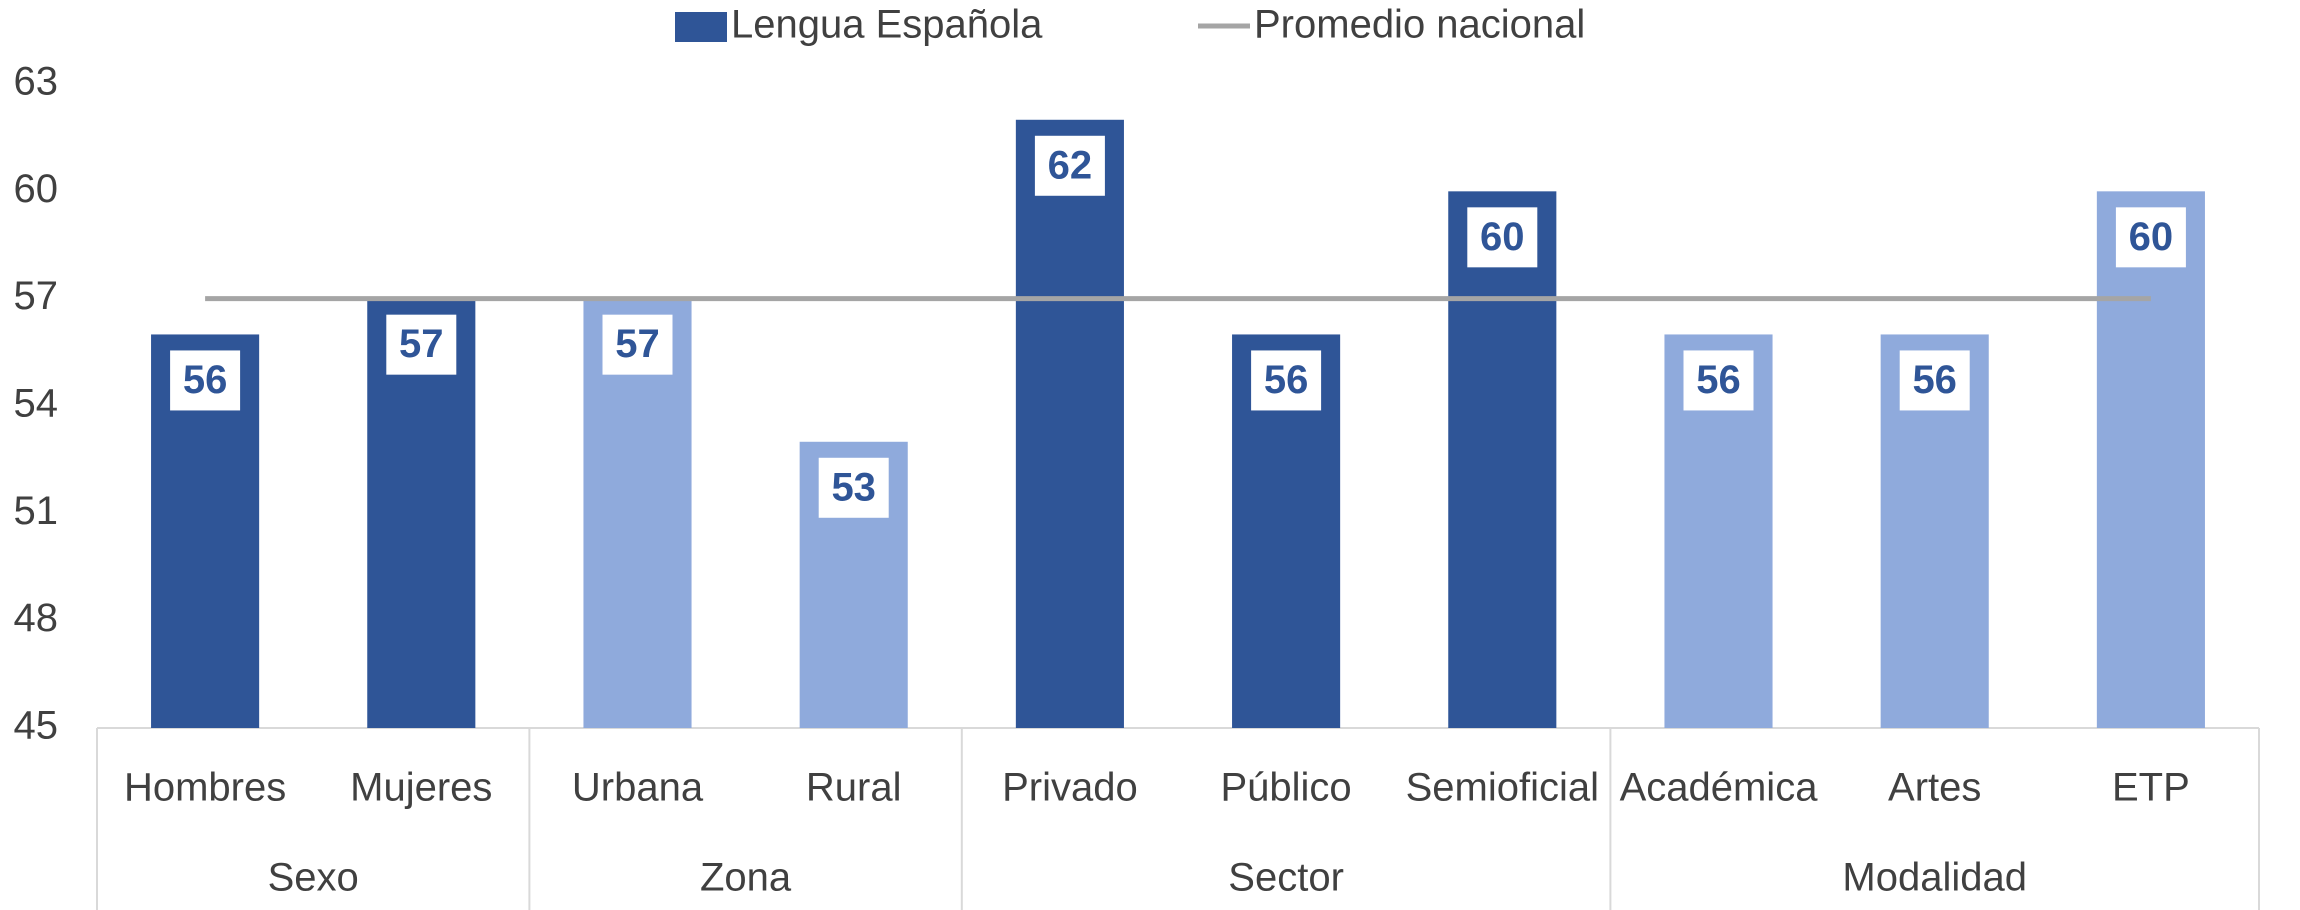 The image size is (2300, 910). What do you see at coordinates (854, 788) in the screenshot?
I see `x-tick-label: Rural` at bounding box center [854, 788].